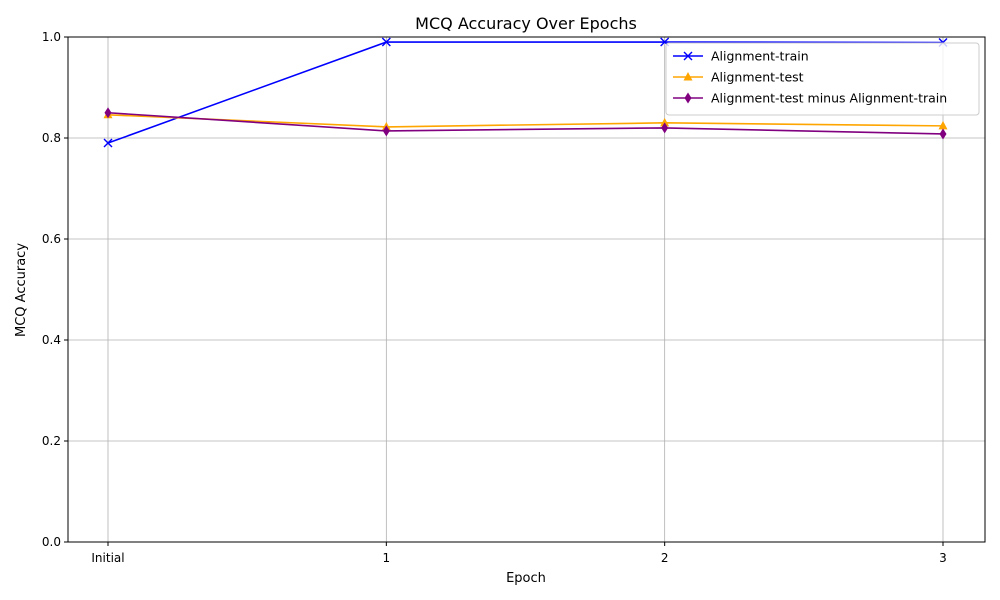  I want to click on y-tick-label: 0.0, so click(51, 542).